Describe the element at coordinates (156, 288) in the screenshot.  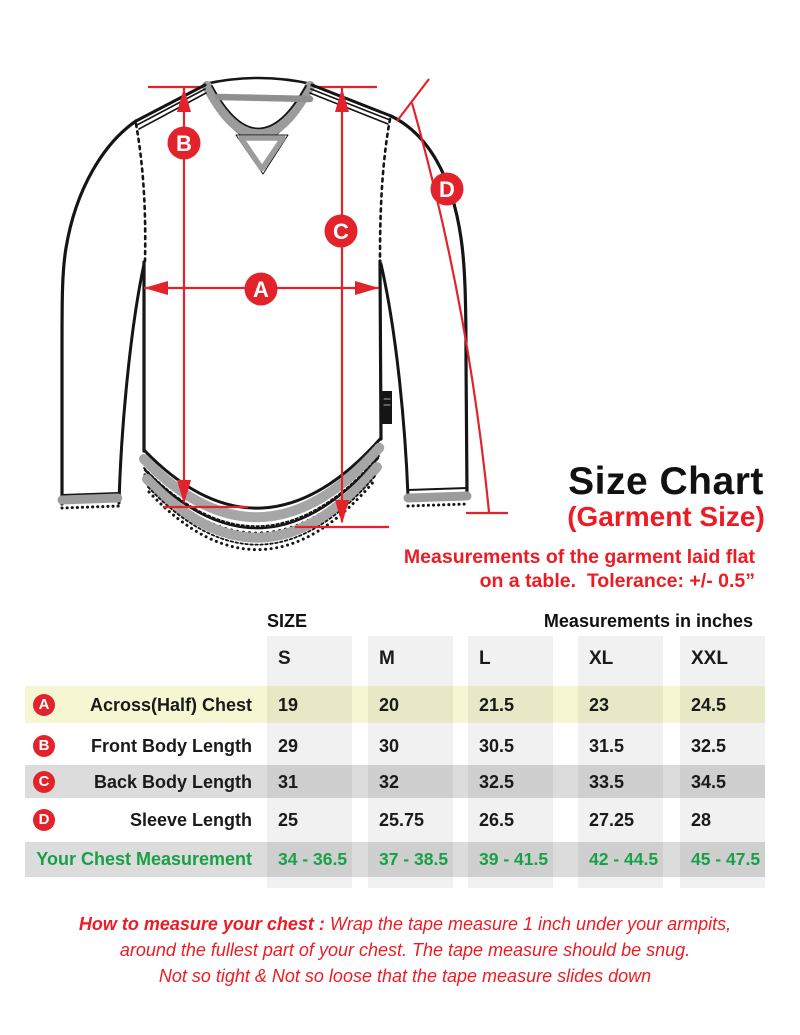
I see `arrow-left-a` at that location.